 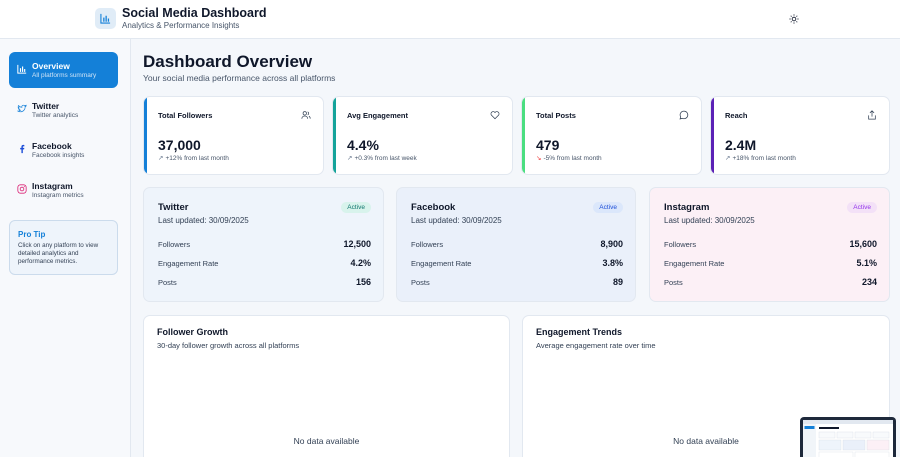 I want to click on metric-row-followers: Followers 12,500, so click(x=264, y=244).